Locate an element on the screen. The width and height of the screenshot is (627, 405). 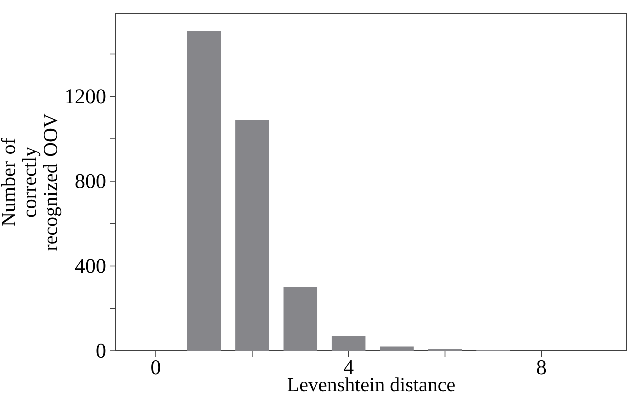
y-tick-label: 1200 is located at coordinates (86, 97).